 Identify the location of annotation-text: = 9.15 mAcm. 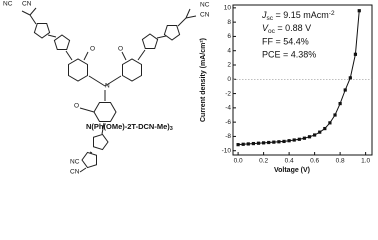
(301, 15).